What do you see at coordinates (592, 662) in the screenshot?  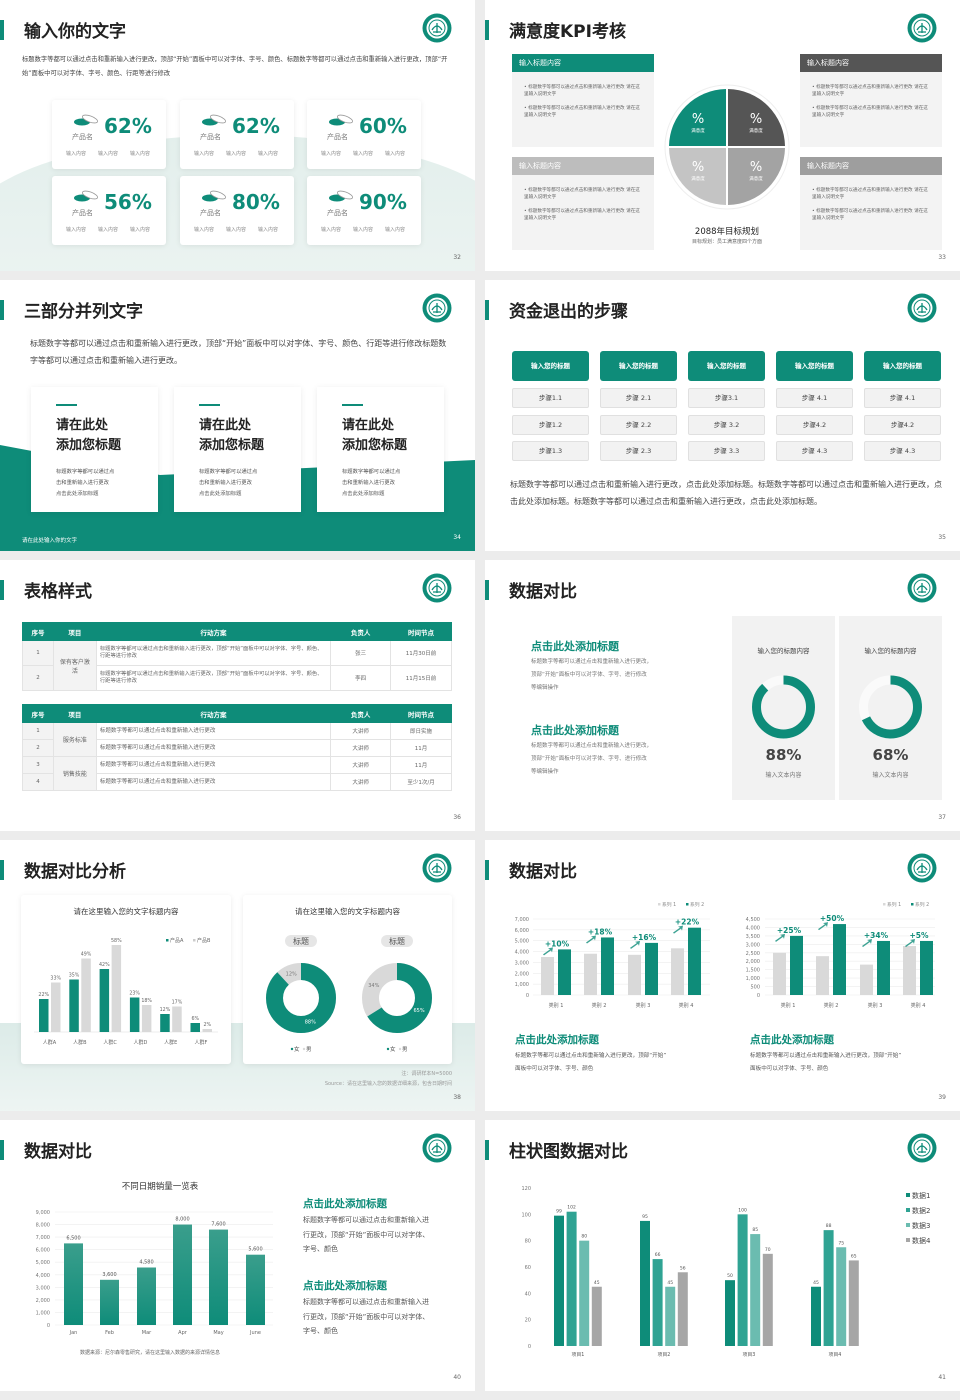 I see `block-text: 标题数字等都可以通过点击和重新输入进行更改，` at bounding box center [592, 662].